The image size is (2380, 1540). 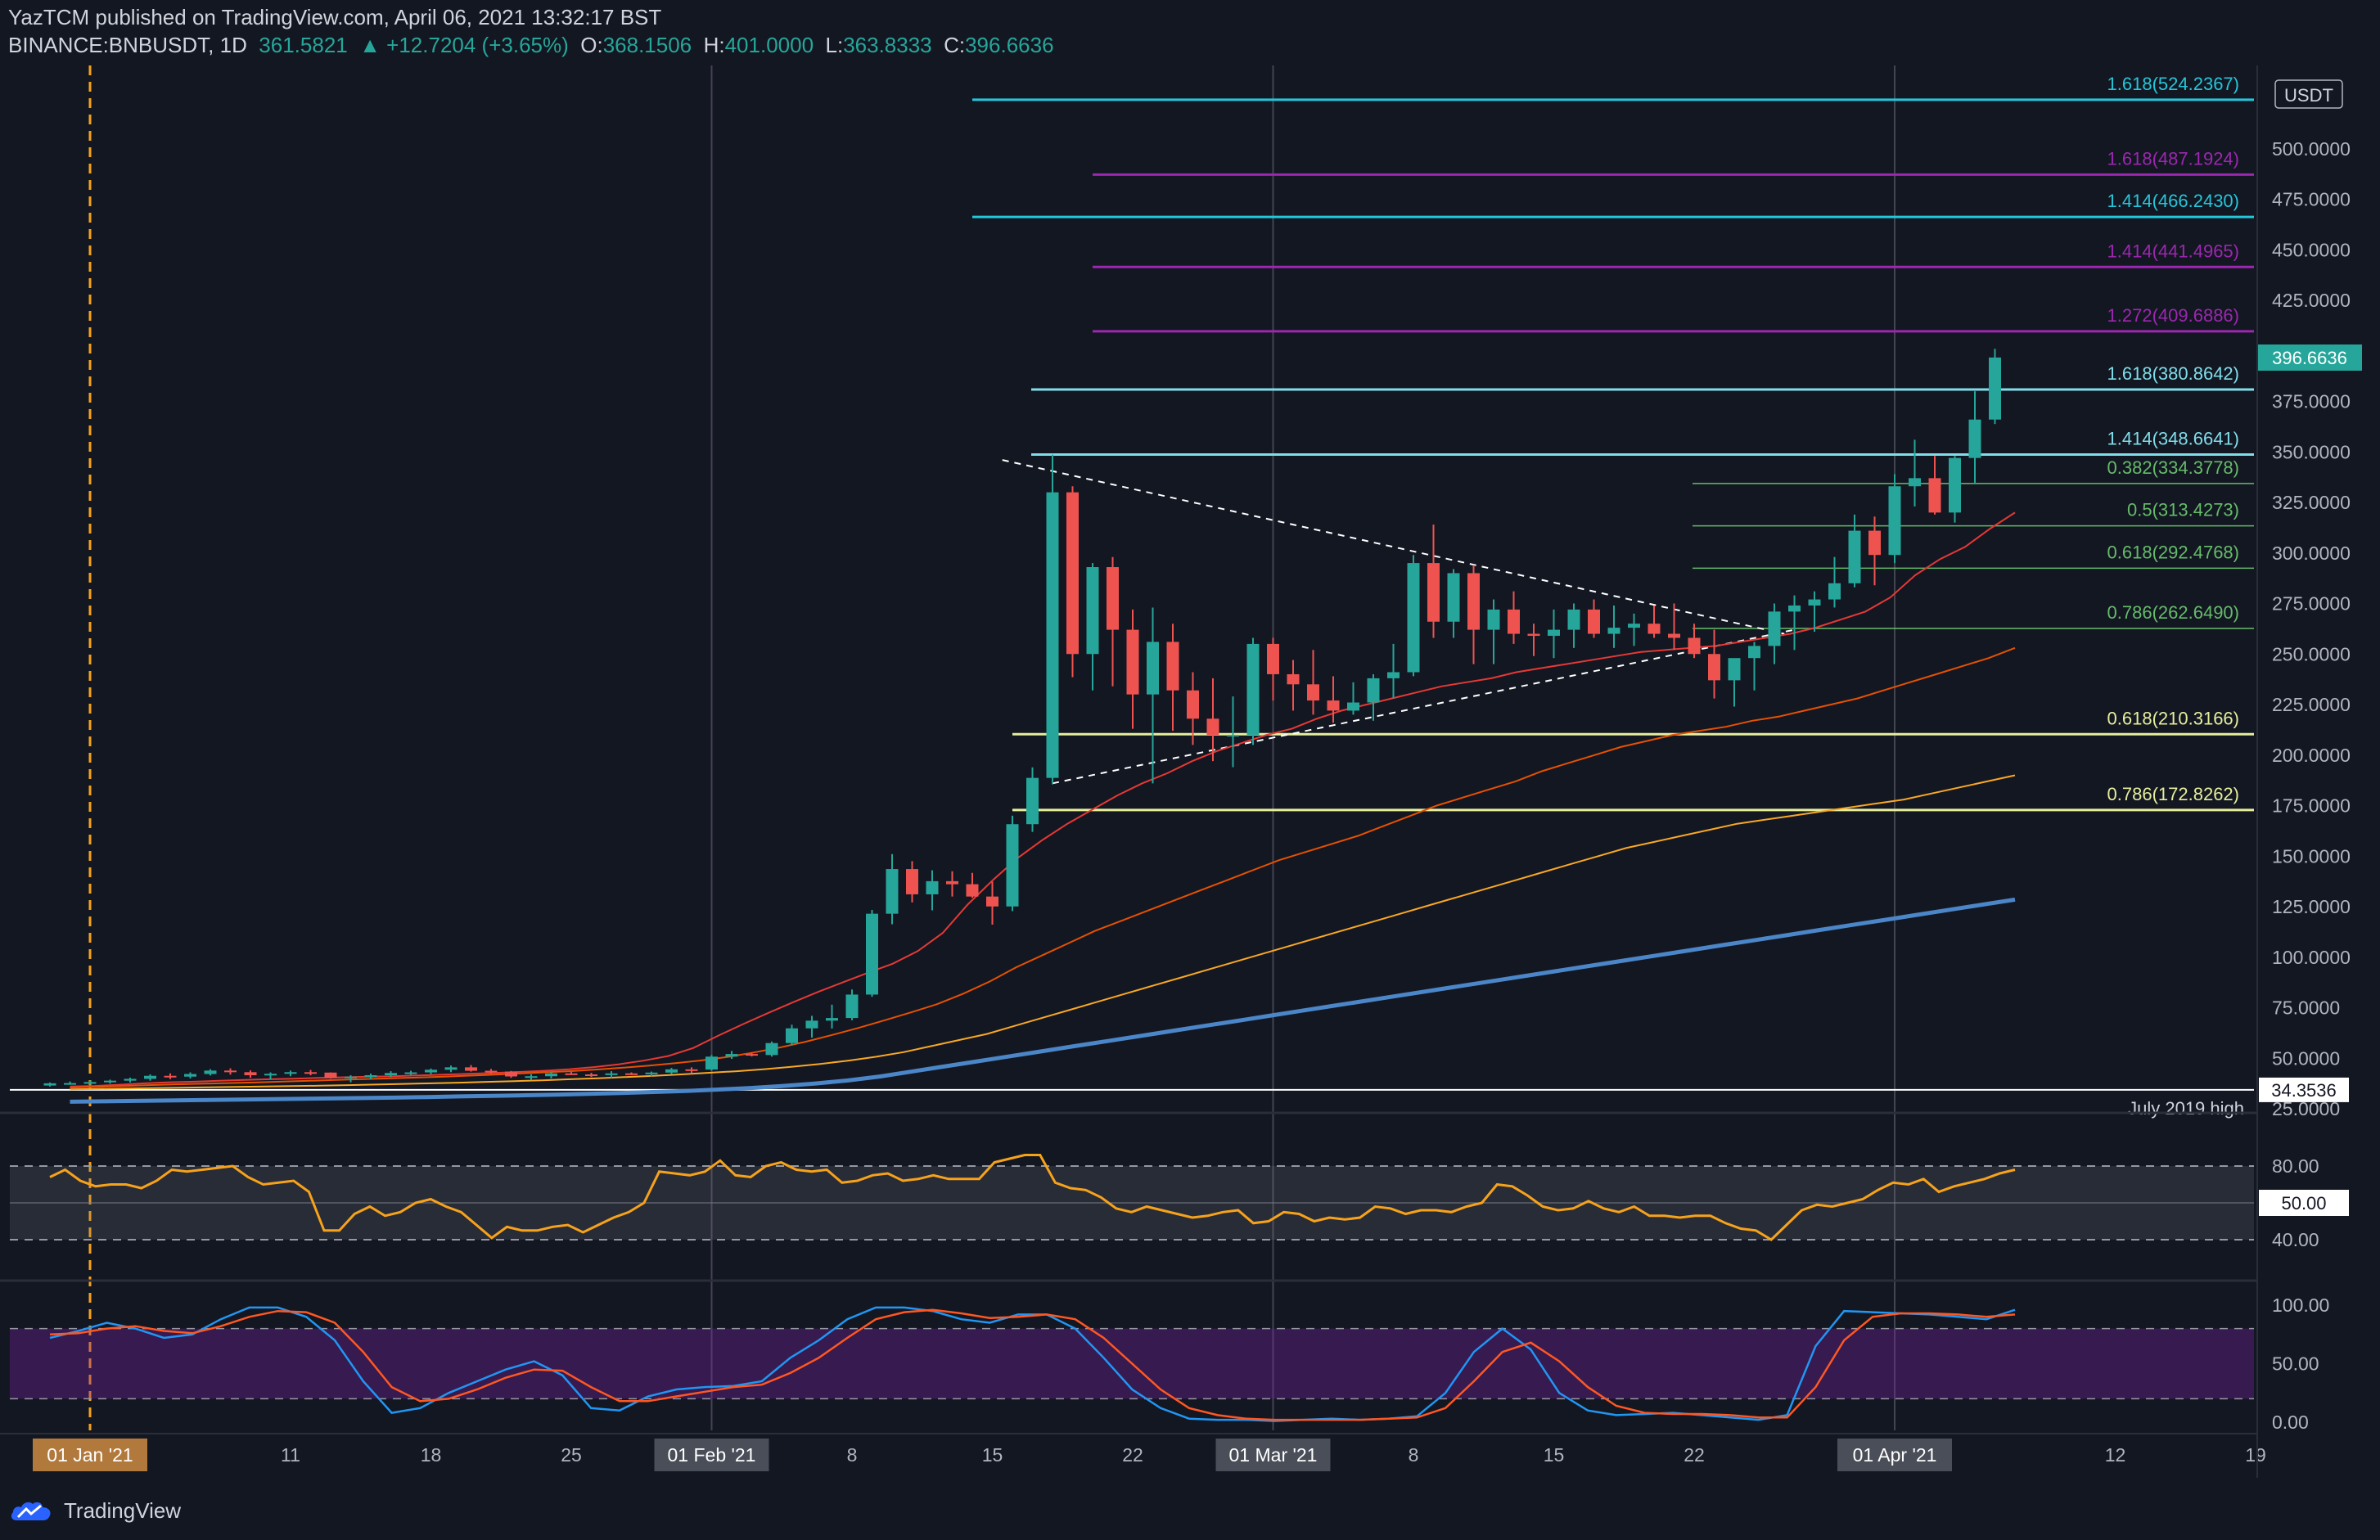 I want to click on price-tick-label: 375.0000, so click(x=2312, y=401).